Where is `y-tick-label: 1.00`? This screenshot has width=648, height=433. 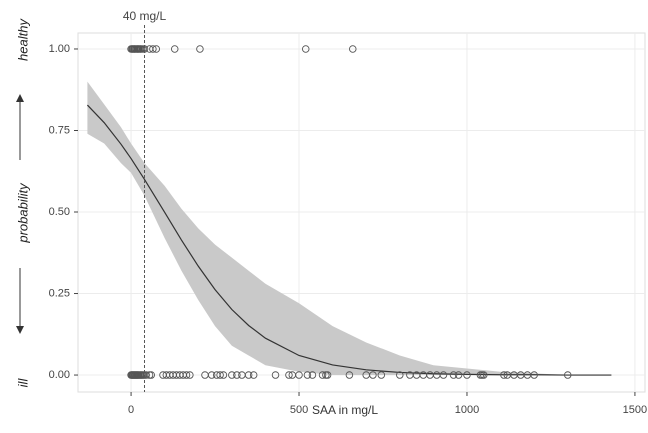 y-tick-label: 1.00 is located at coordinates (59, 49).